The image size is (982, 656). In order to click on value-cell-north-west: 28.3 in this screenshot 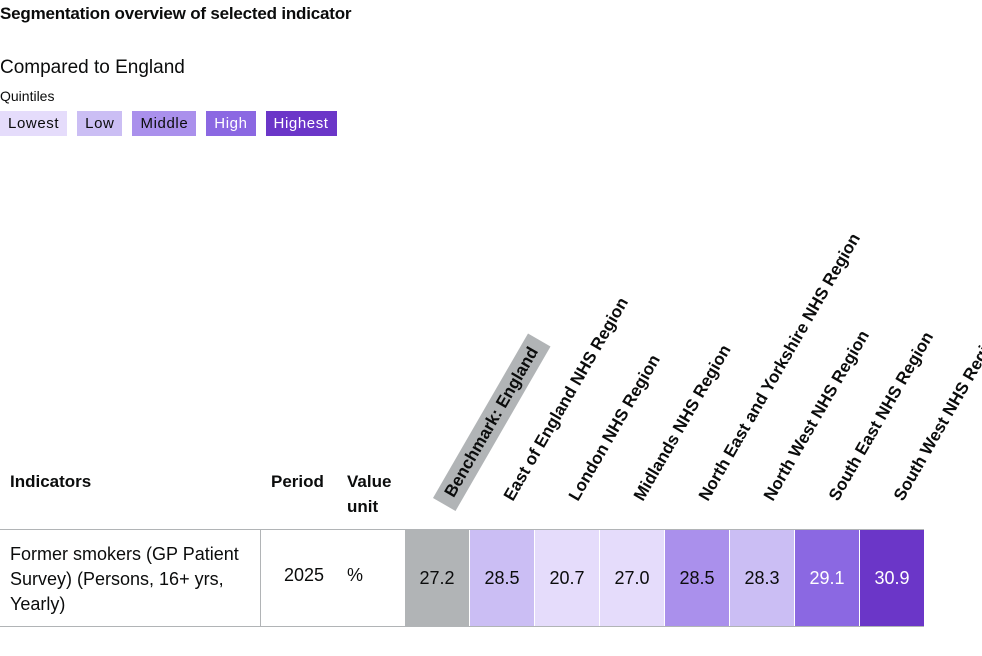, I will do `click(762, 578)`.